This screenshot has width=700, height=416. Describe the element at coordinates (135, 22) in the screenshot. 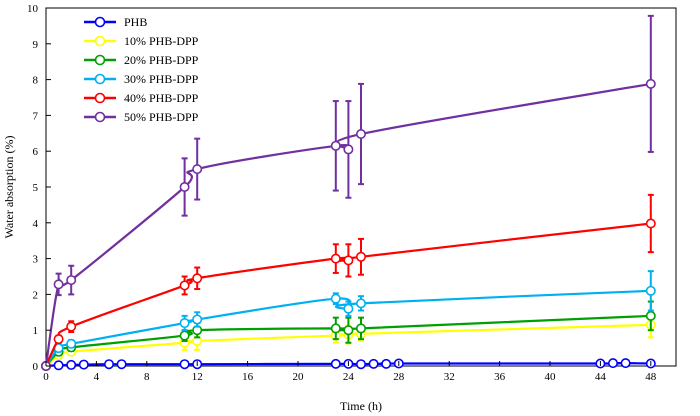

I see `legend-label: PHB` at that location.